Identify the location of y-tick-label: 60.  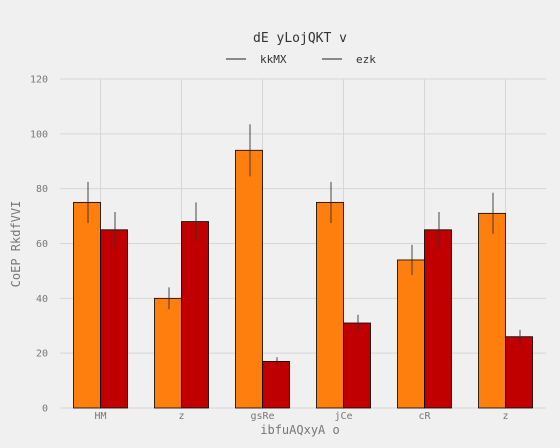
(42, 244).